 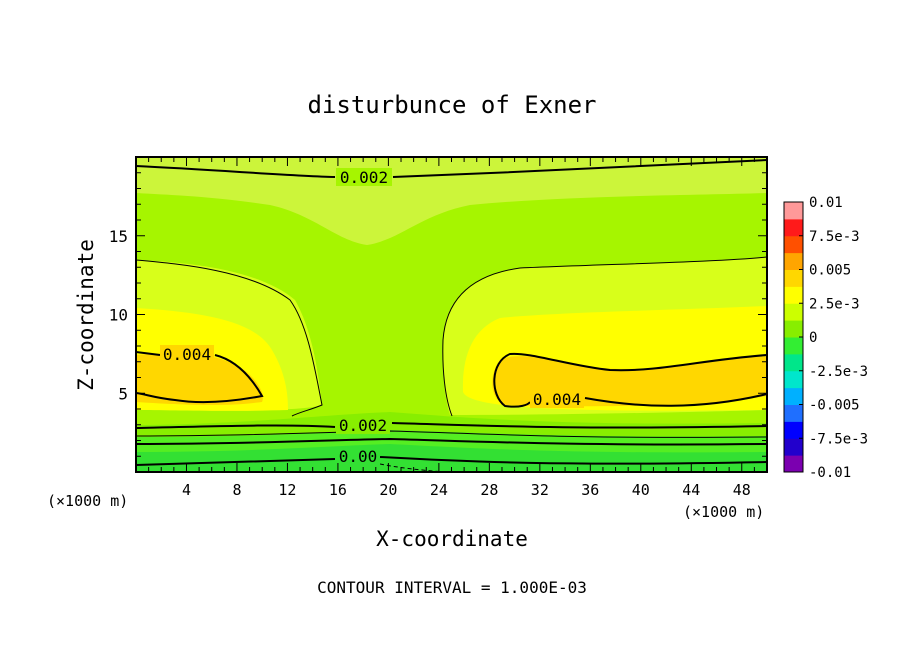 I want to click on chart-title: disturbunce of Exner, so click(x=452, y=105).